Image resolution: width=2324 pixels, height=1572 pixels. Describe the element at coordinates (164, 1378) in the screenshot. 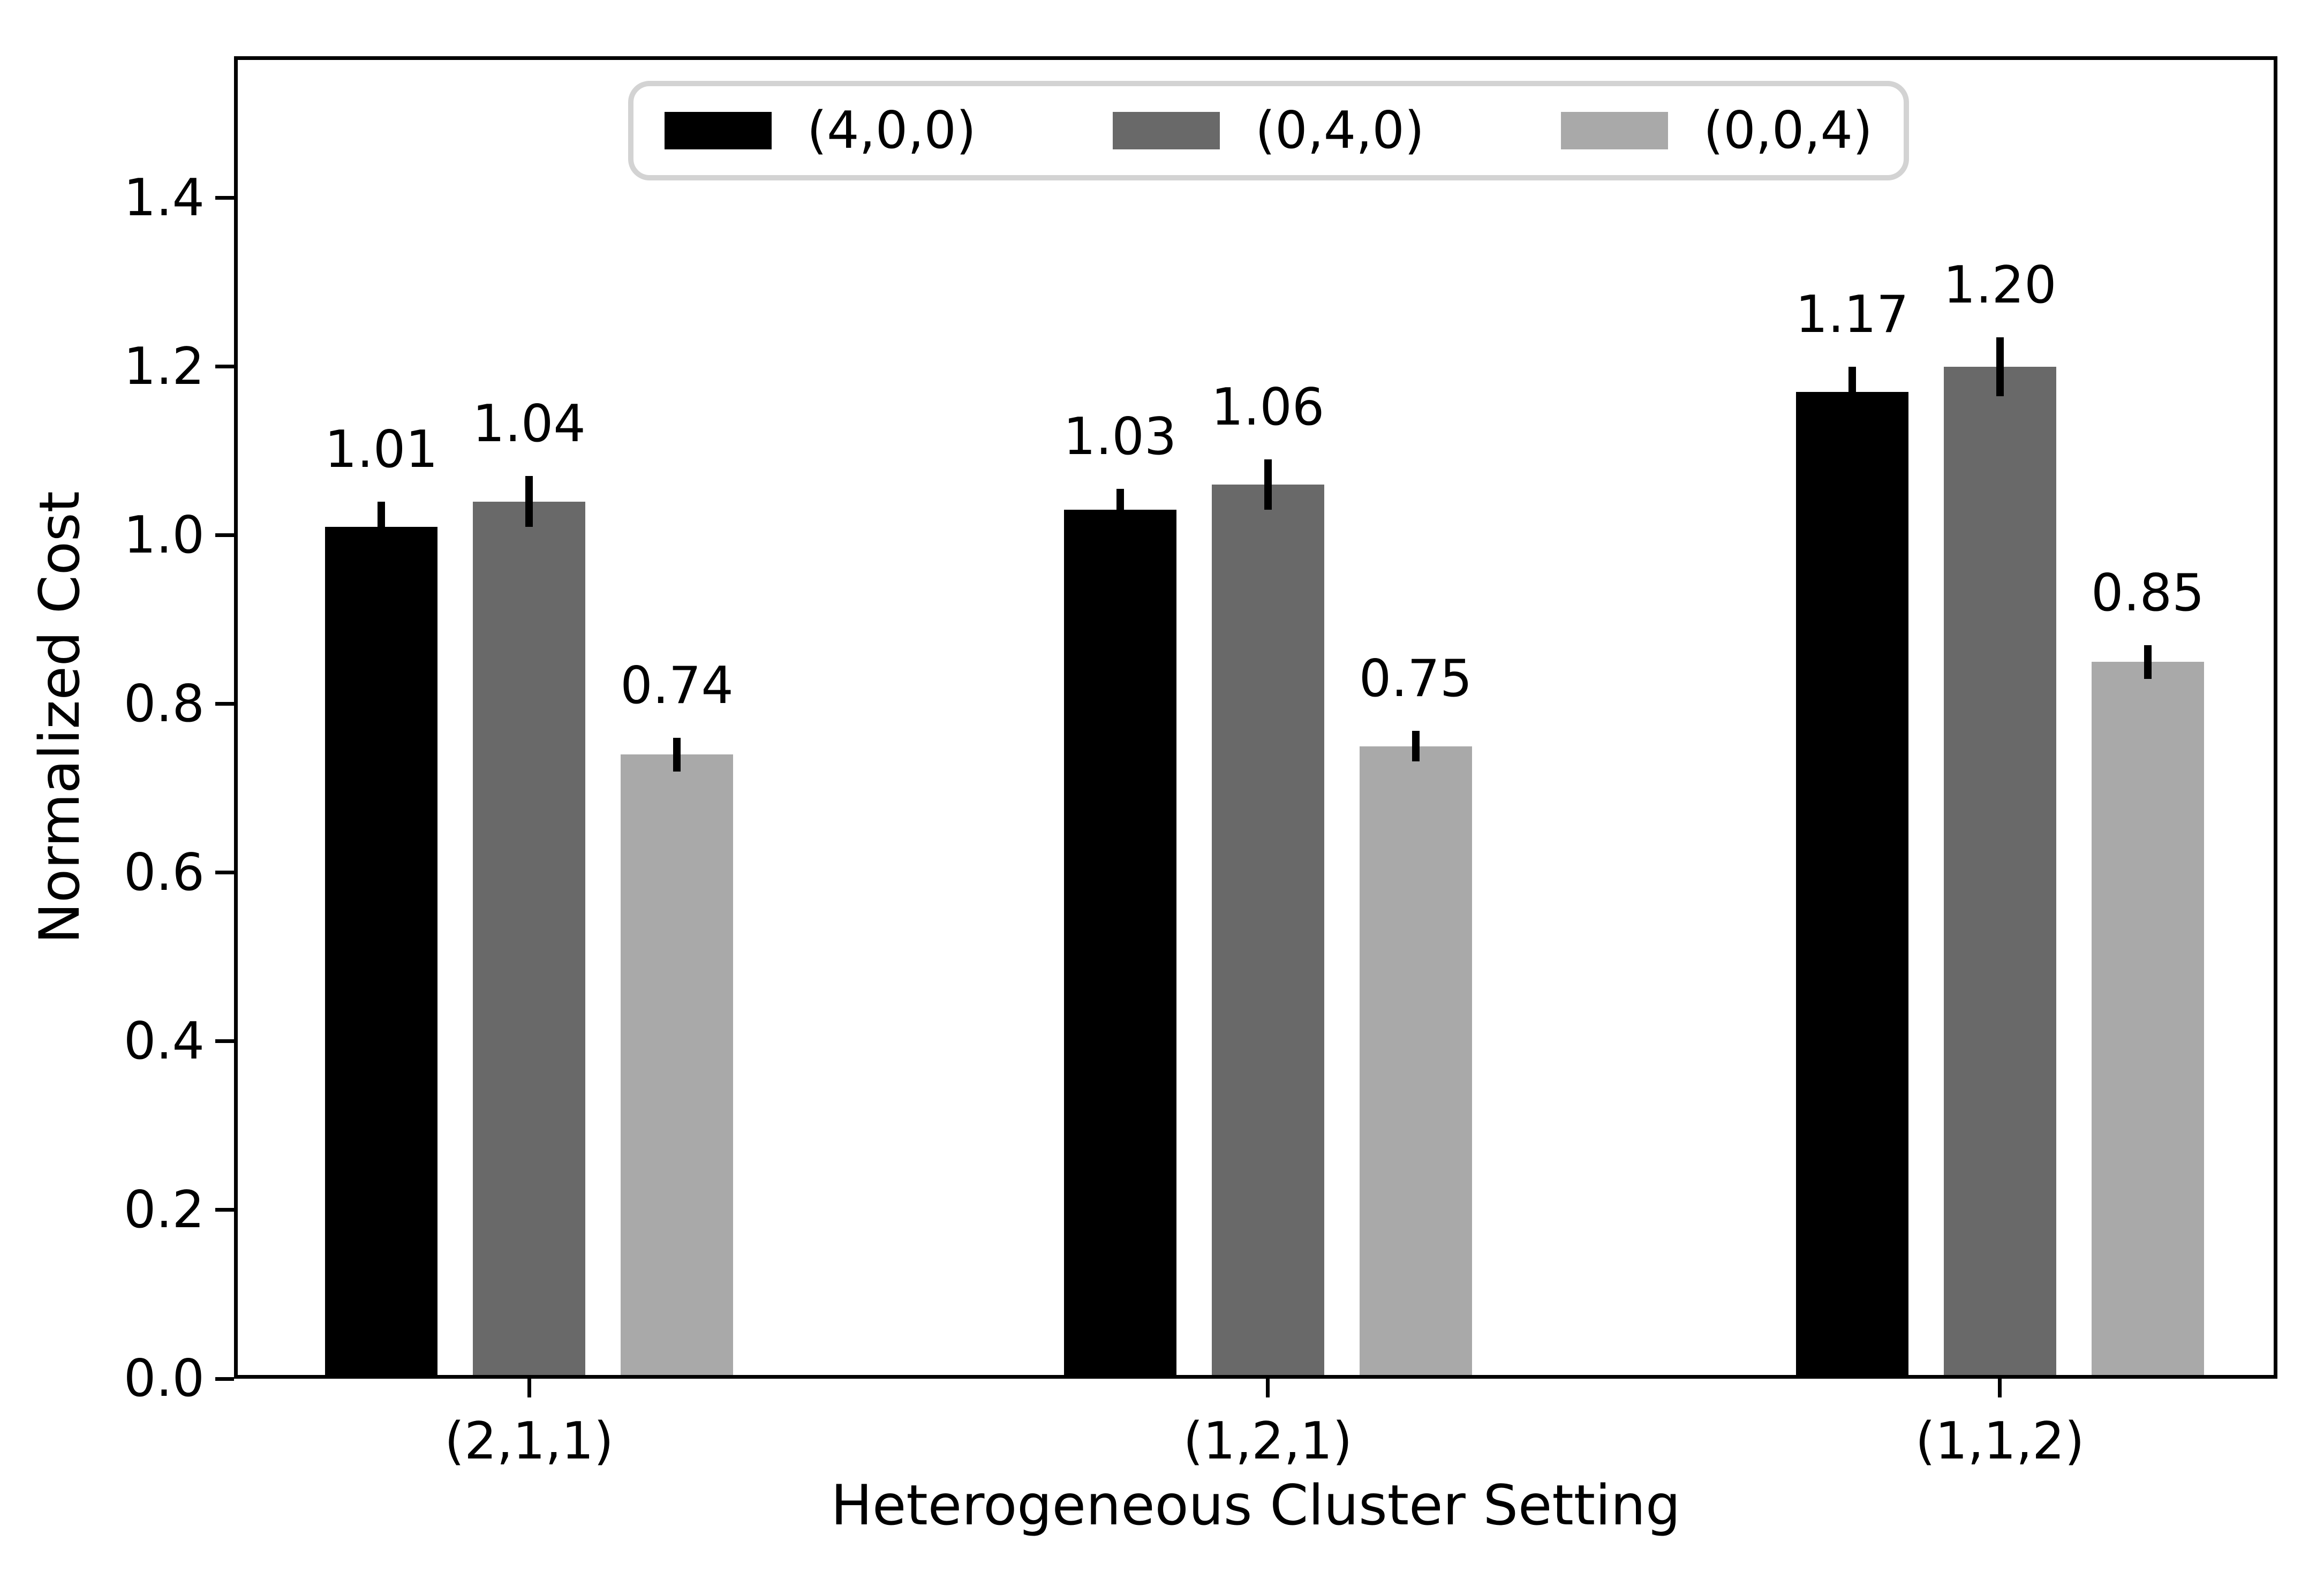

I see `y-tick-label: 0.0` at that location.